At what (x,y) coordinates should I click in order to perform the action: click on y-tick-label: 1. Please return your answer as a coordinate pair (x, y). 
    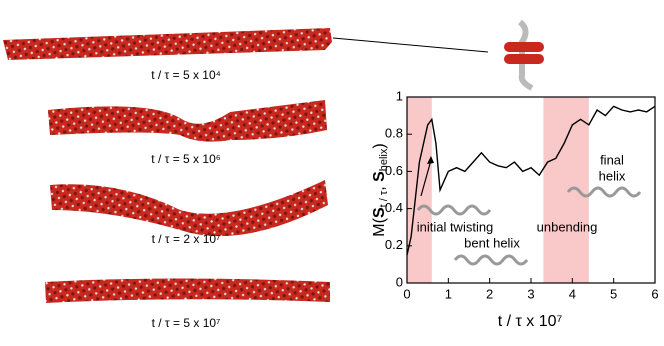
    Looking at the image, I should click on (399, 95).